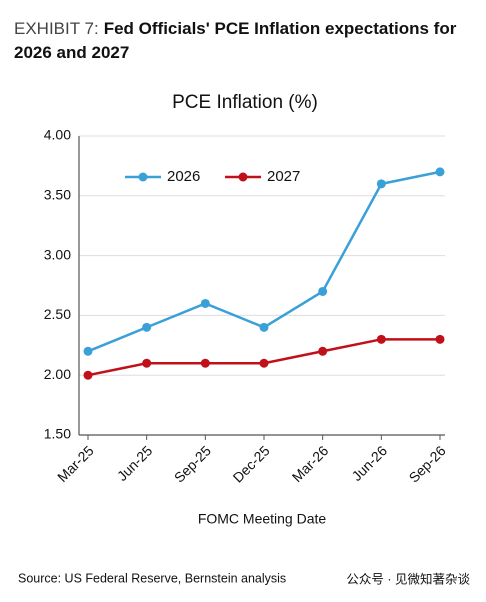  I want to click on chart-title: PCE Inflation (%), so click(245, 102).